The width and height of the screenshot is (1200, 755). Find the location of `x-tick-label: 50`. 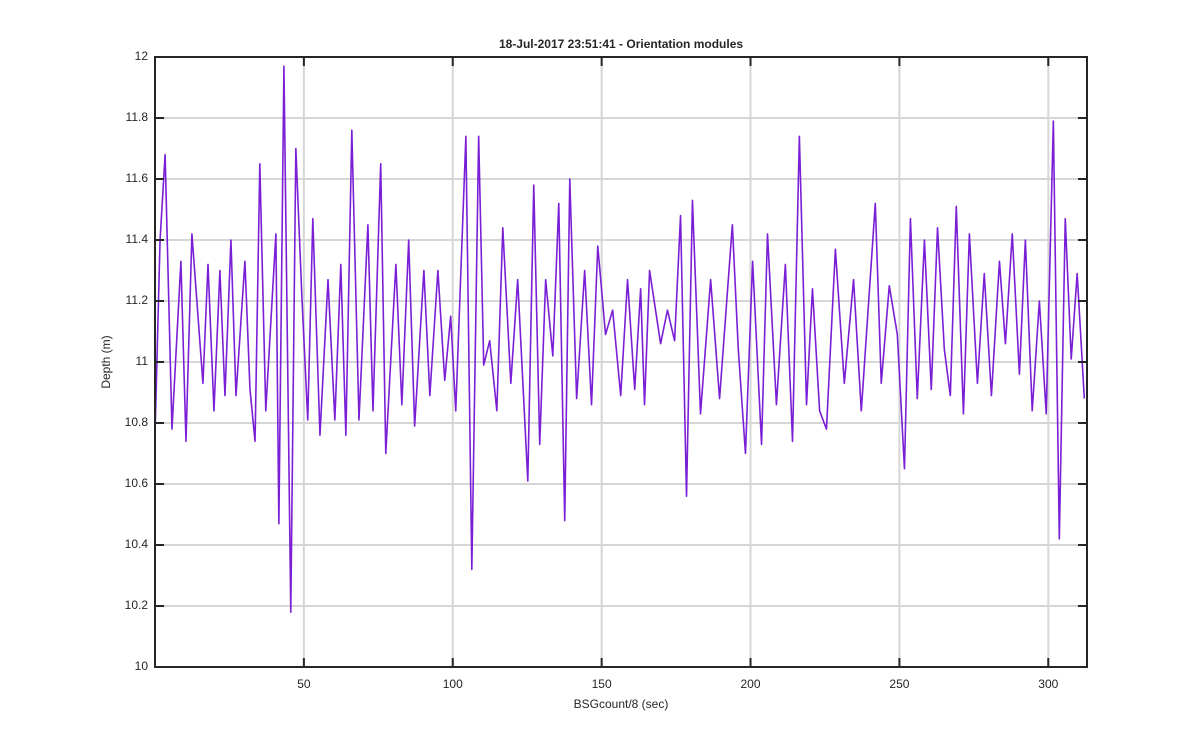

x-tick-label: 50 is located at coordinates (304, 684).